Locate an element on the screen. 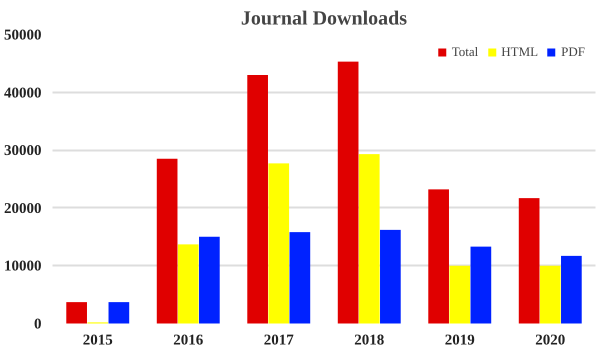 The image size is (600, 347). y-tick-label: 50000 is located at coordinates (23, 36).